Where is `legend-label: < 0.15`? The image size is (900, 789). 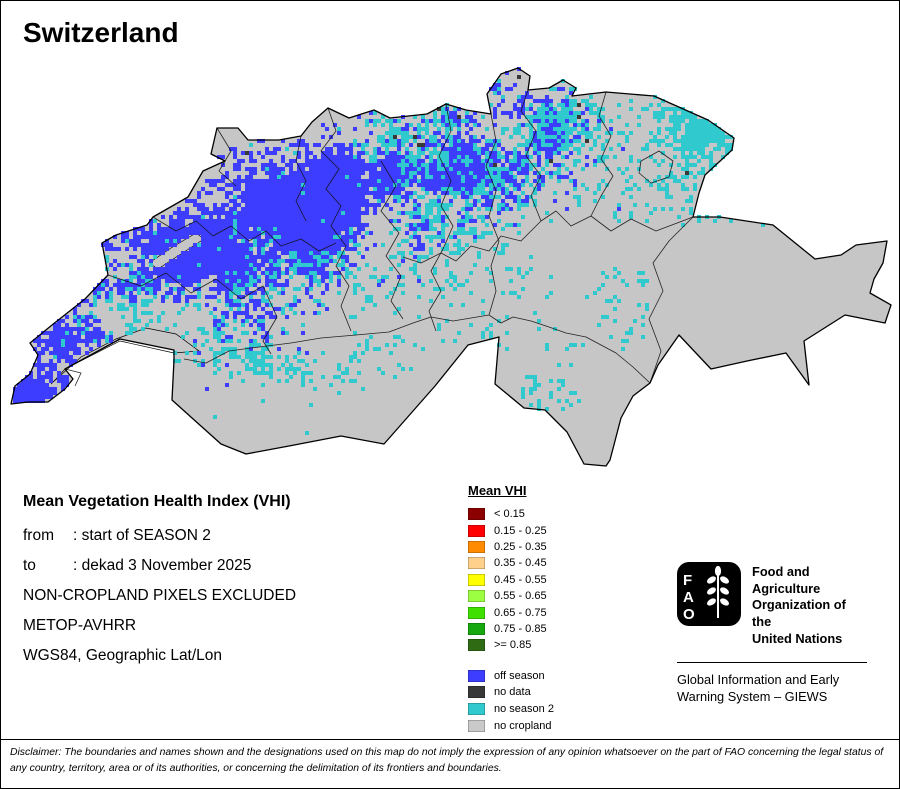 legend-label: < 0.15 is located at coordinates (509, 514).